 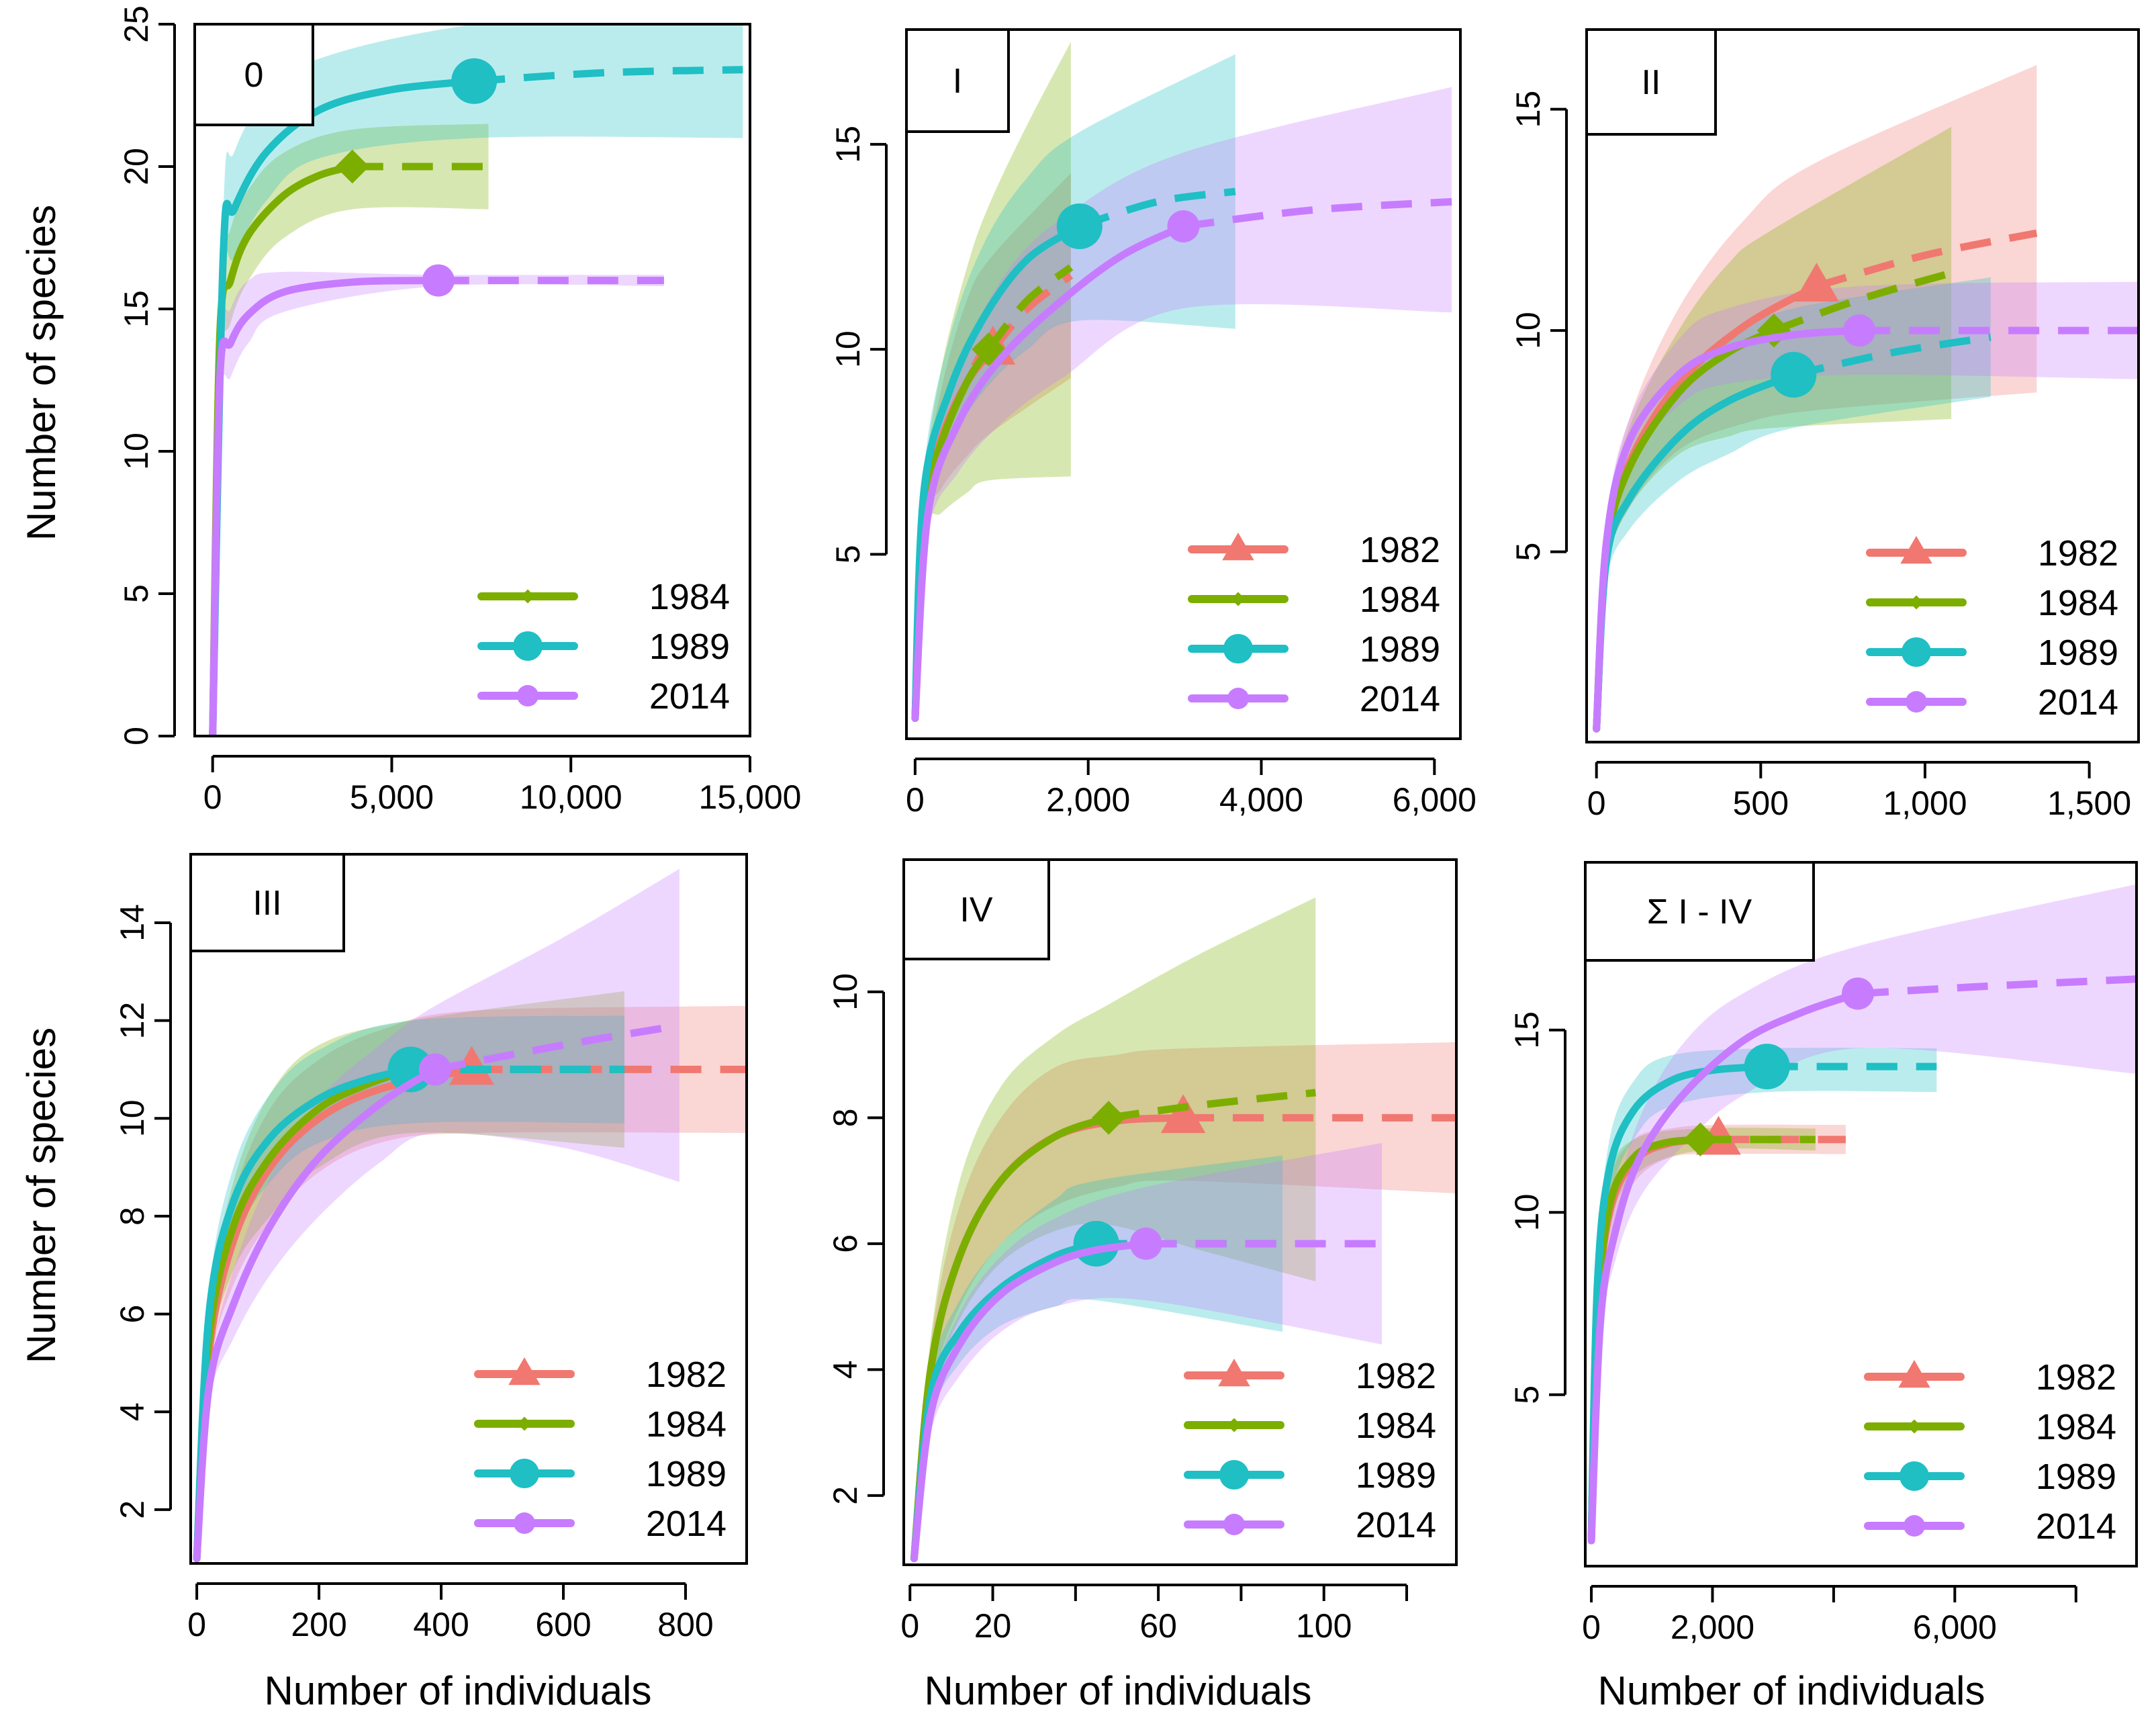 I want to click on x-tick-label: 5,000, so click(x=392, y=797).